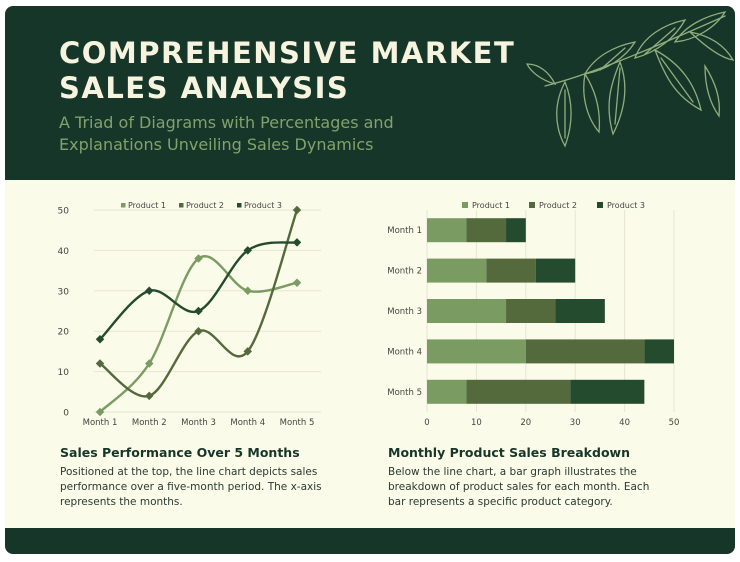 The width and height of the screenshot is (740, 562). I want to click on y-tick-label: Month 3, so click(404, 312).